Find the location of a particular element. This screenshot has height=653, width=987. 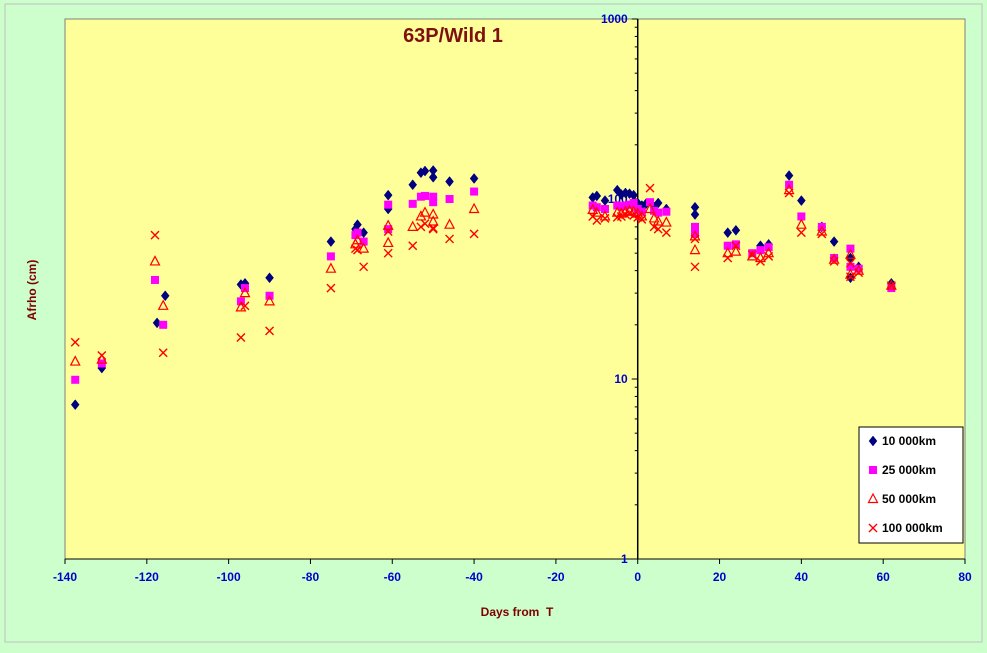

legend-label: 25 000km is located at coordinates (909, 470).